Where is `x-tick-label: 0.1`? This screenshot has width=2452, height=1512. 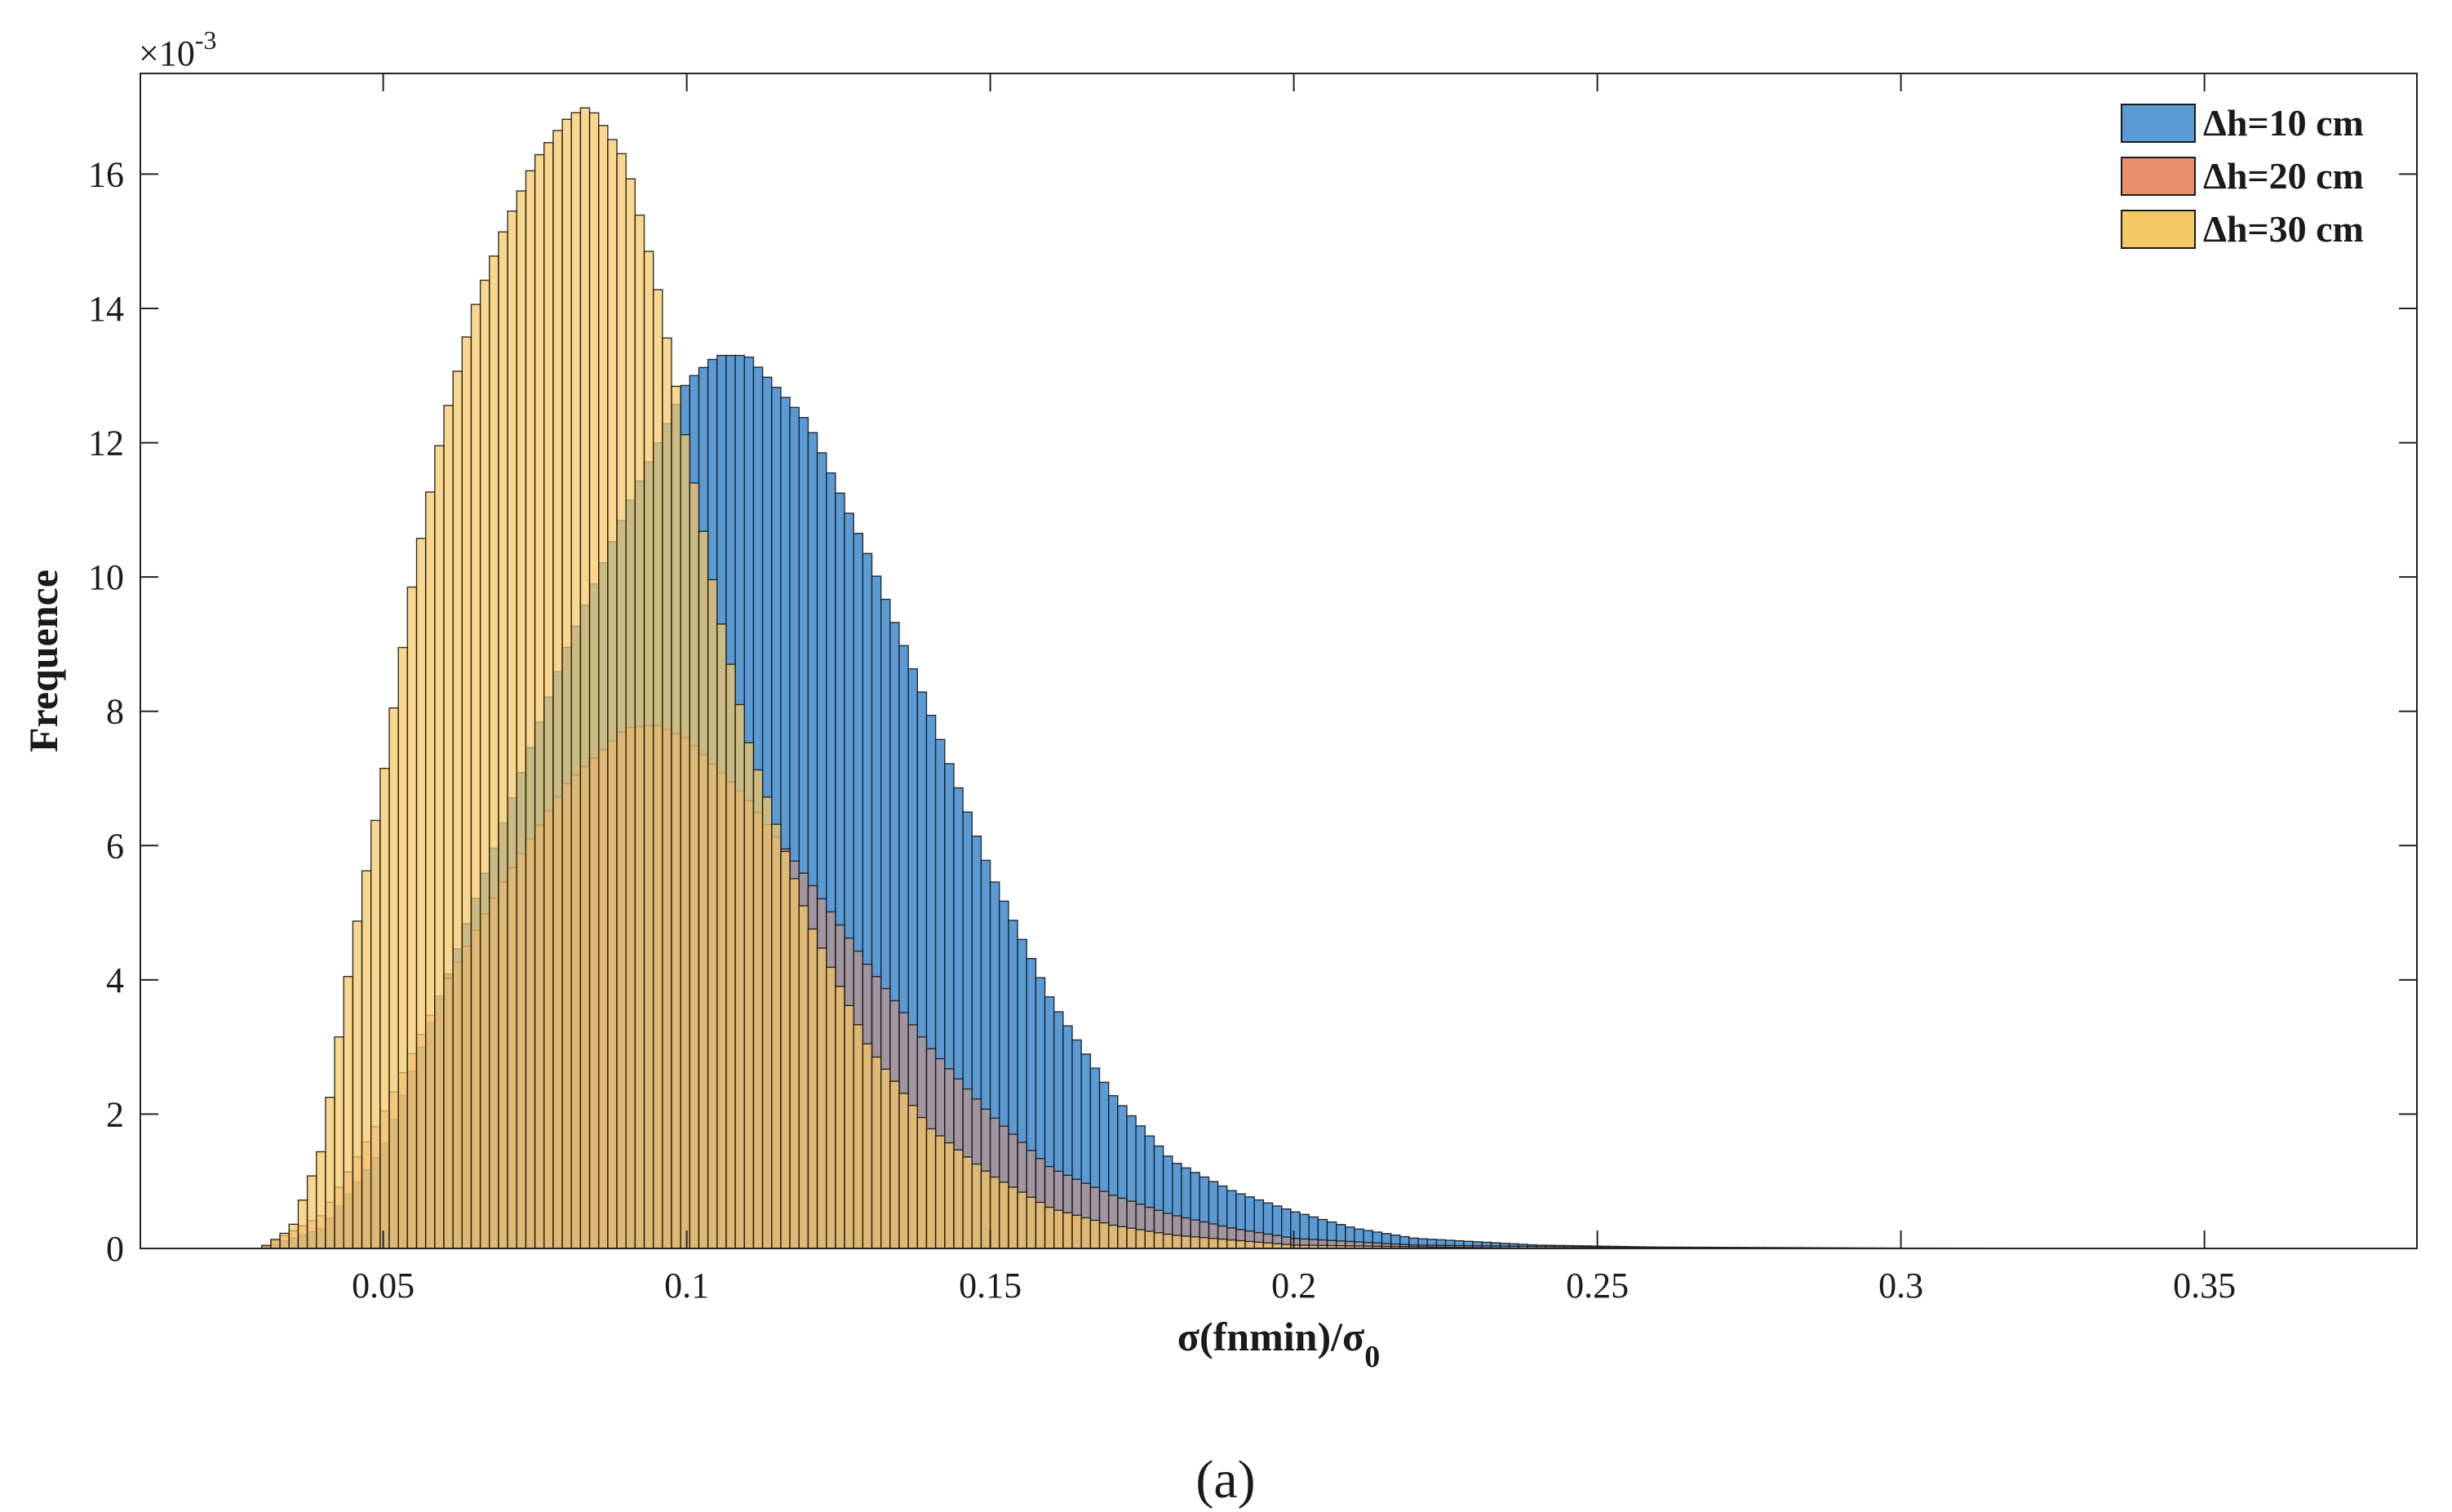
x-tick-label: 0.1 is located at coordinates (686, 1286).